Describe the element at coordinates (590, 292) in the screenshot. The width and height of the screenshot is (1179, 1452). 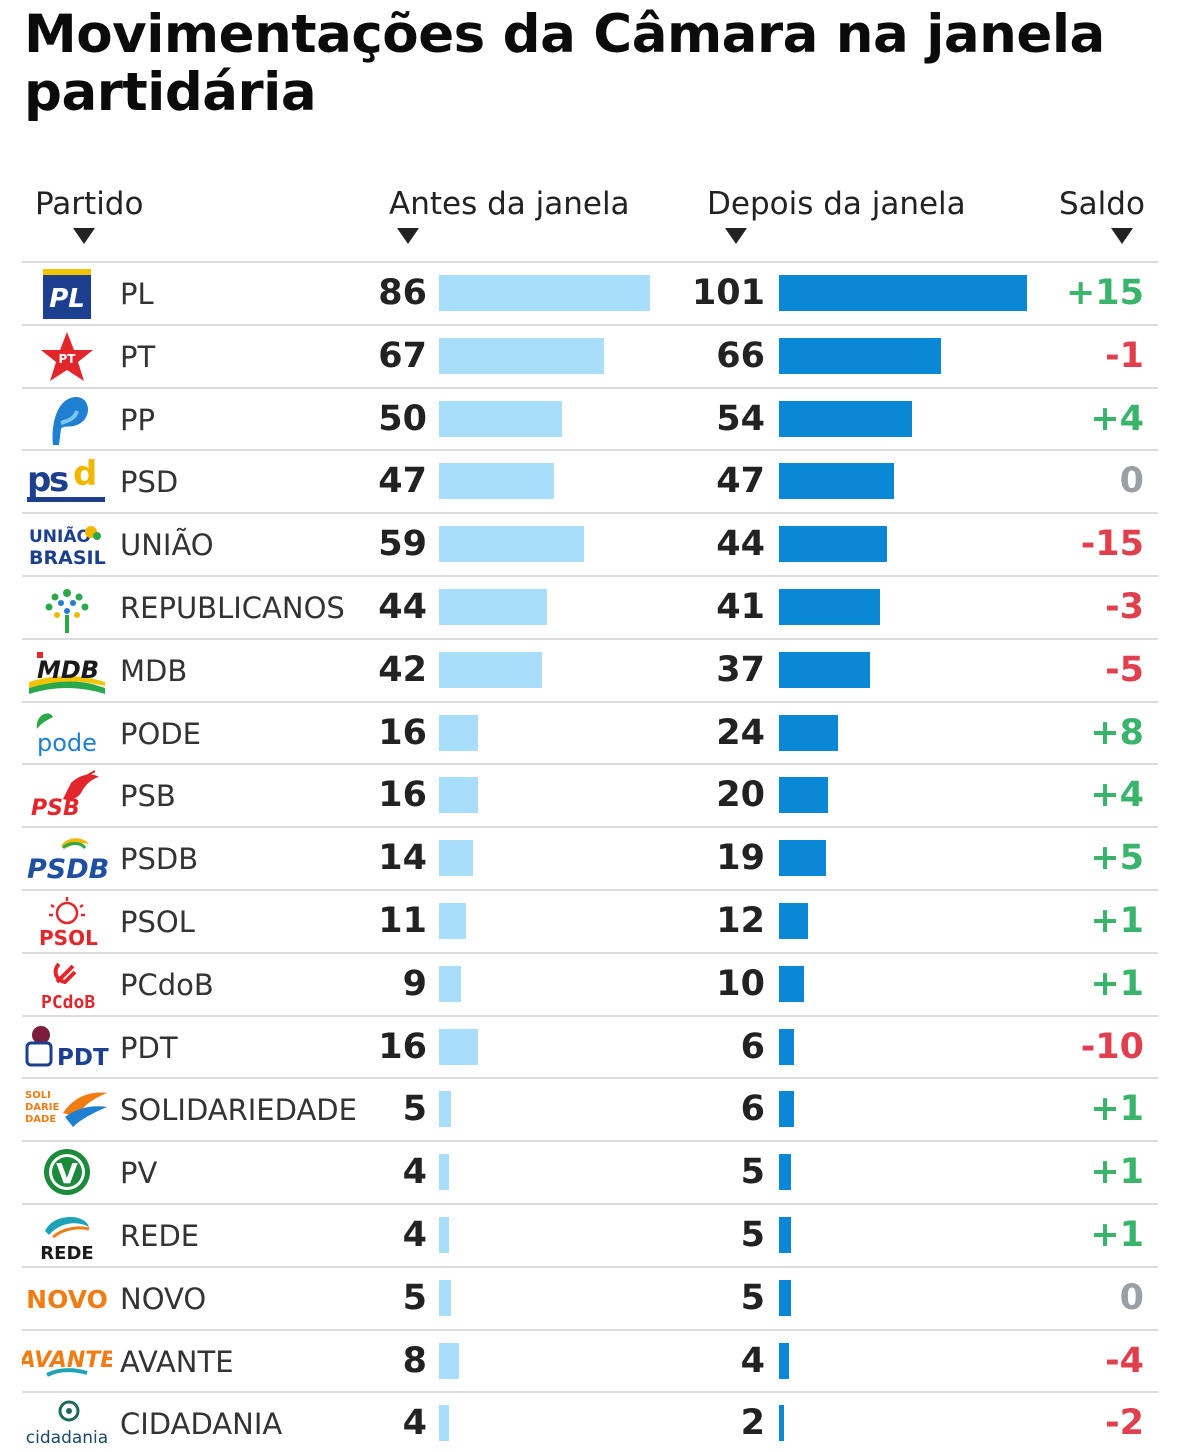
I see `table-row: PL PL 86 101 +15` at that location.